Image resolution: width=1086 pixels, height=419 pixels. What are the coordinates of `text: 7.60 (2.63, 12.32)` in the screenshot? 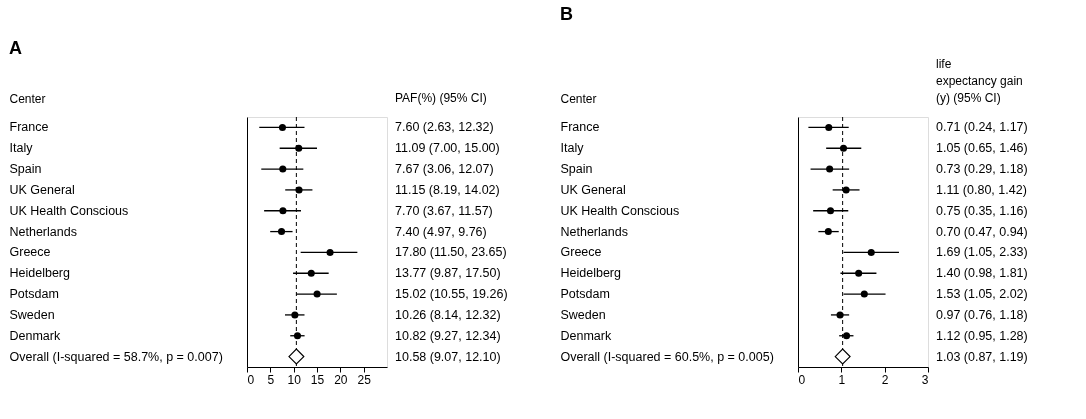 It's located at (444, 127).